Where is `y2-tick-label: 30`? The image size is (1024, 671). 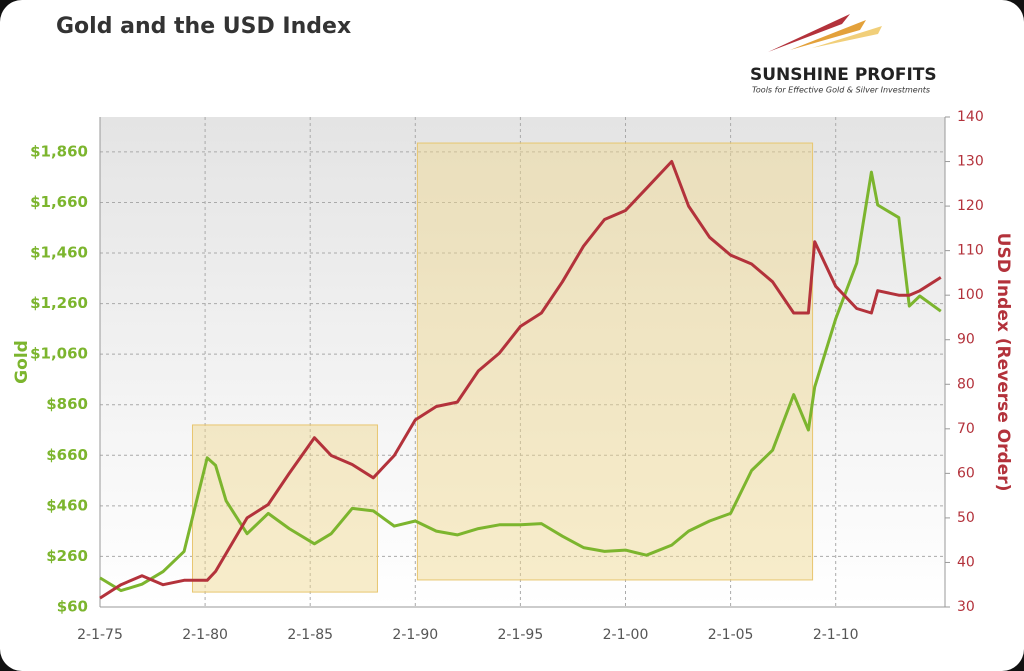 y2-tick-label: 30 is located at coordinates (966, 607).